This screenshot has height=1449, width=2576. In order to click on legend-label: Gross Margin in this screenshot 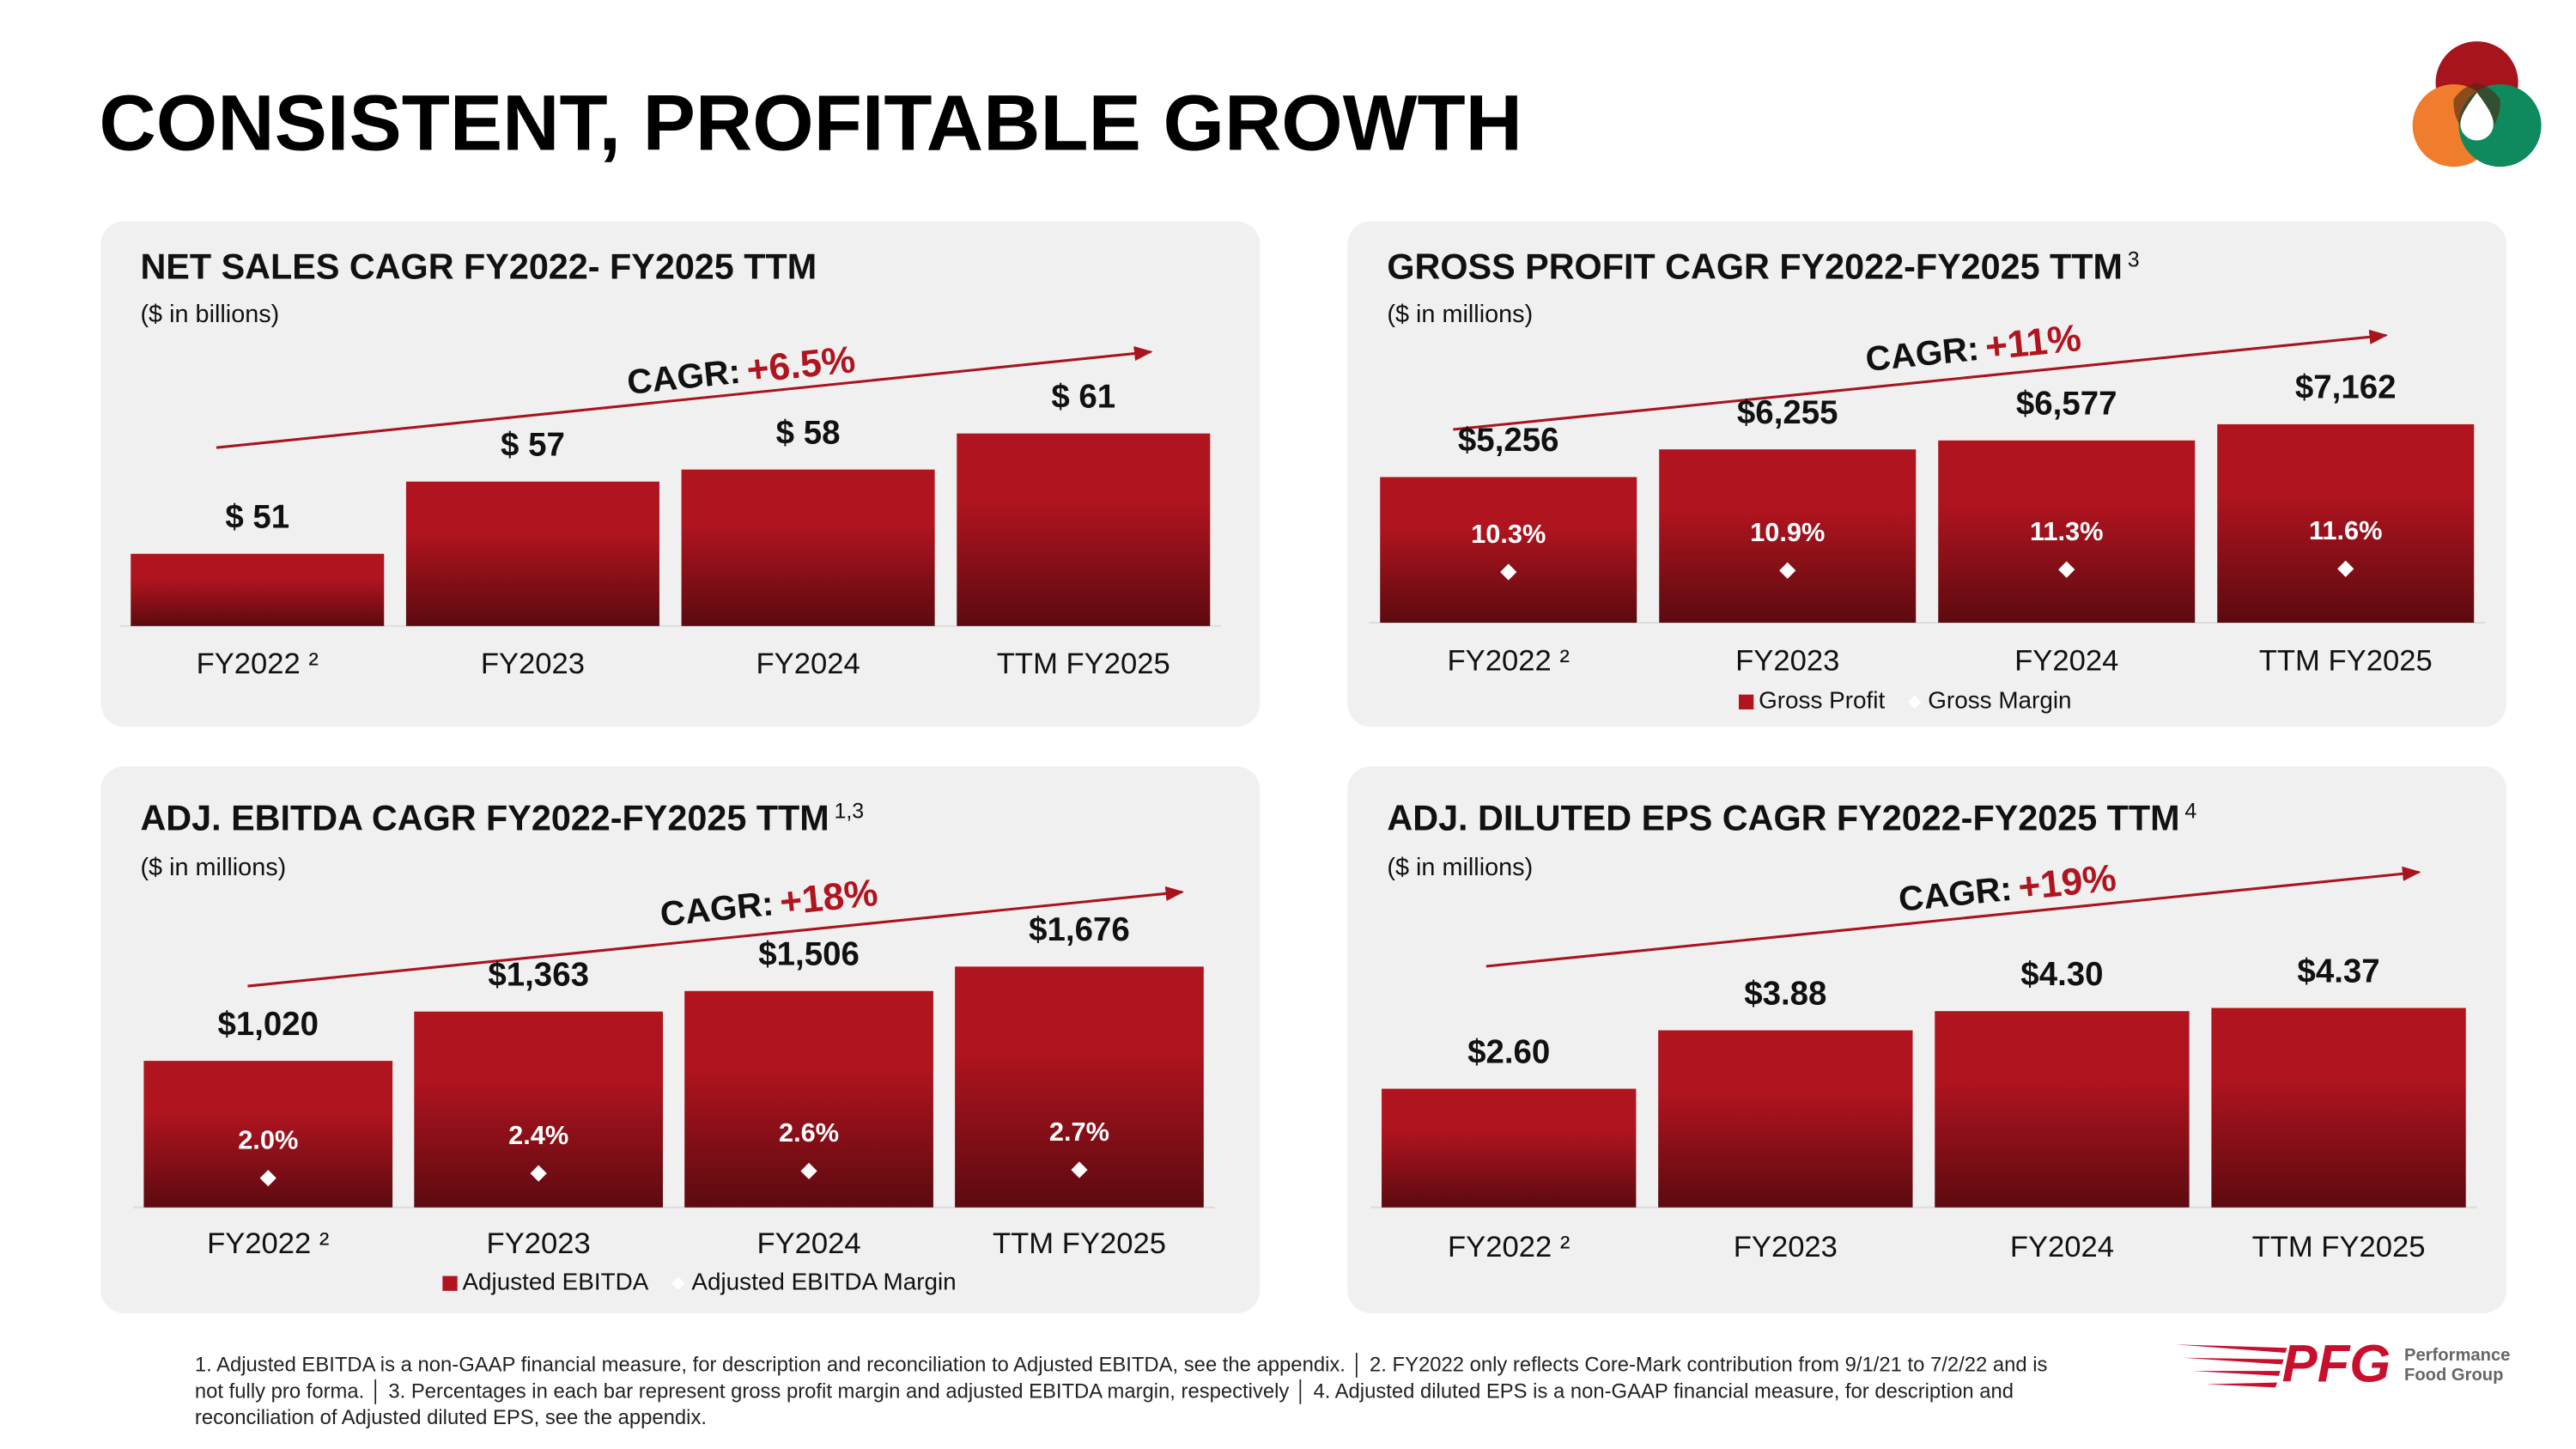, I will do `click(1999, 700)`.